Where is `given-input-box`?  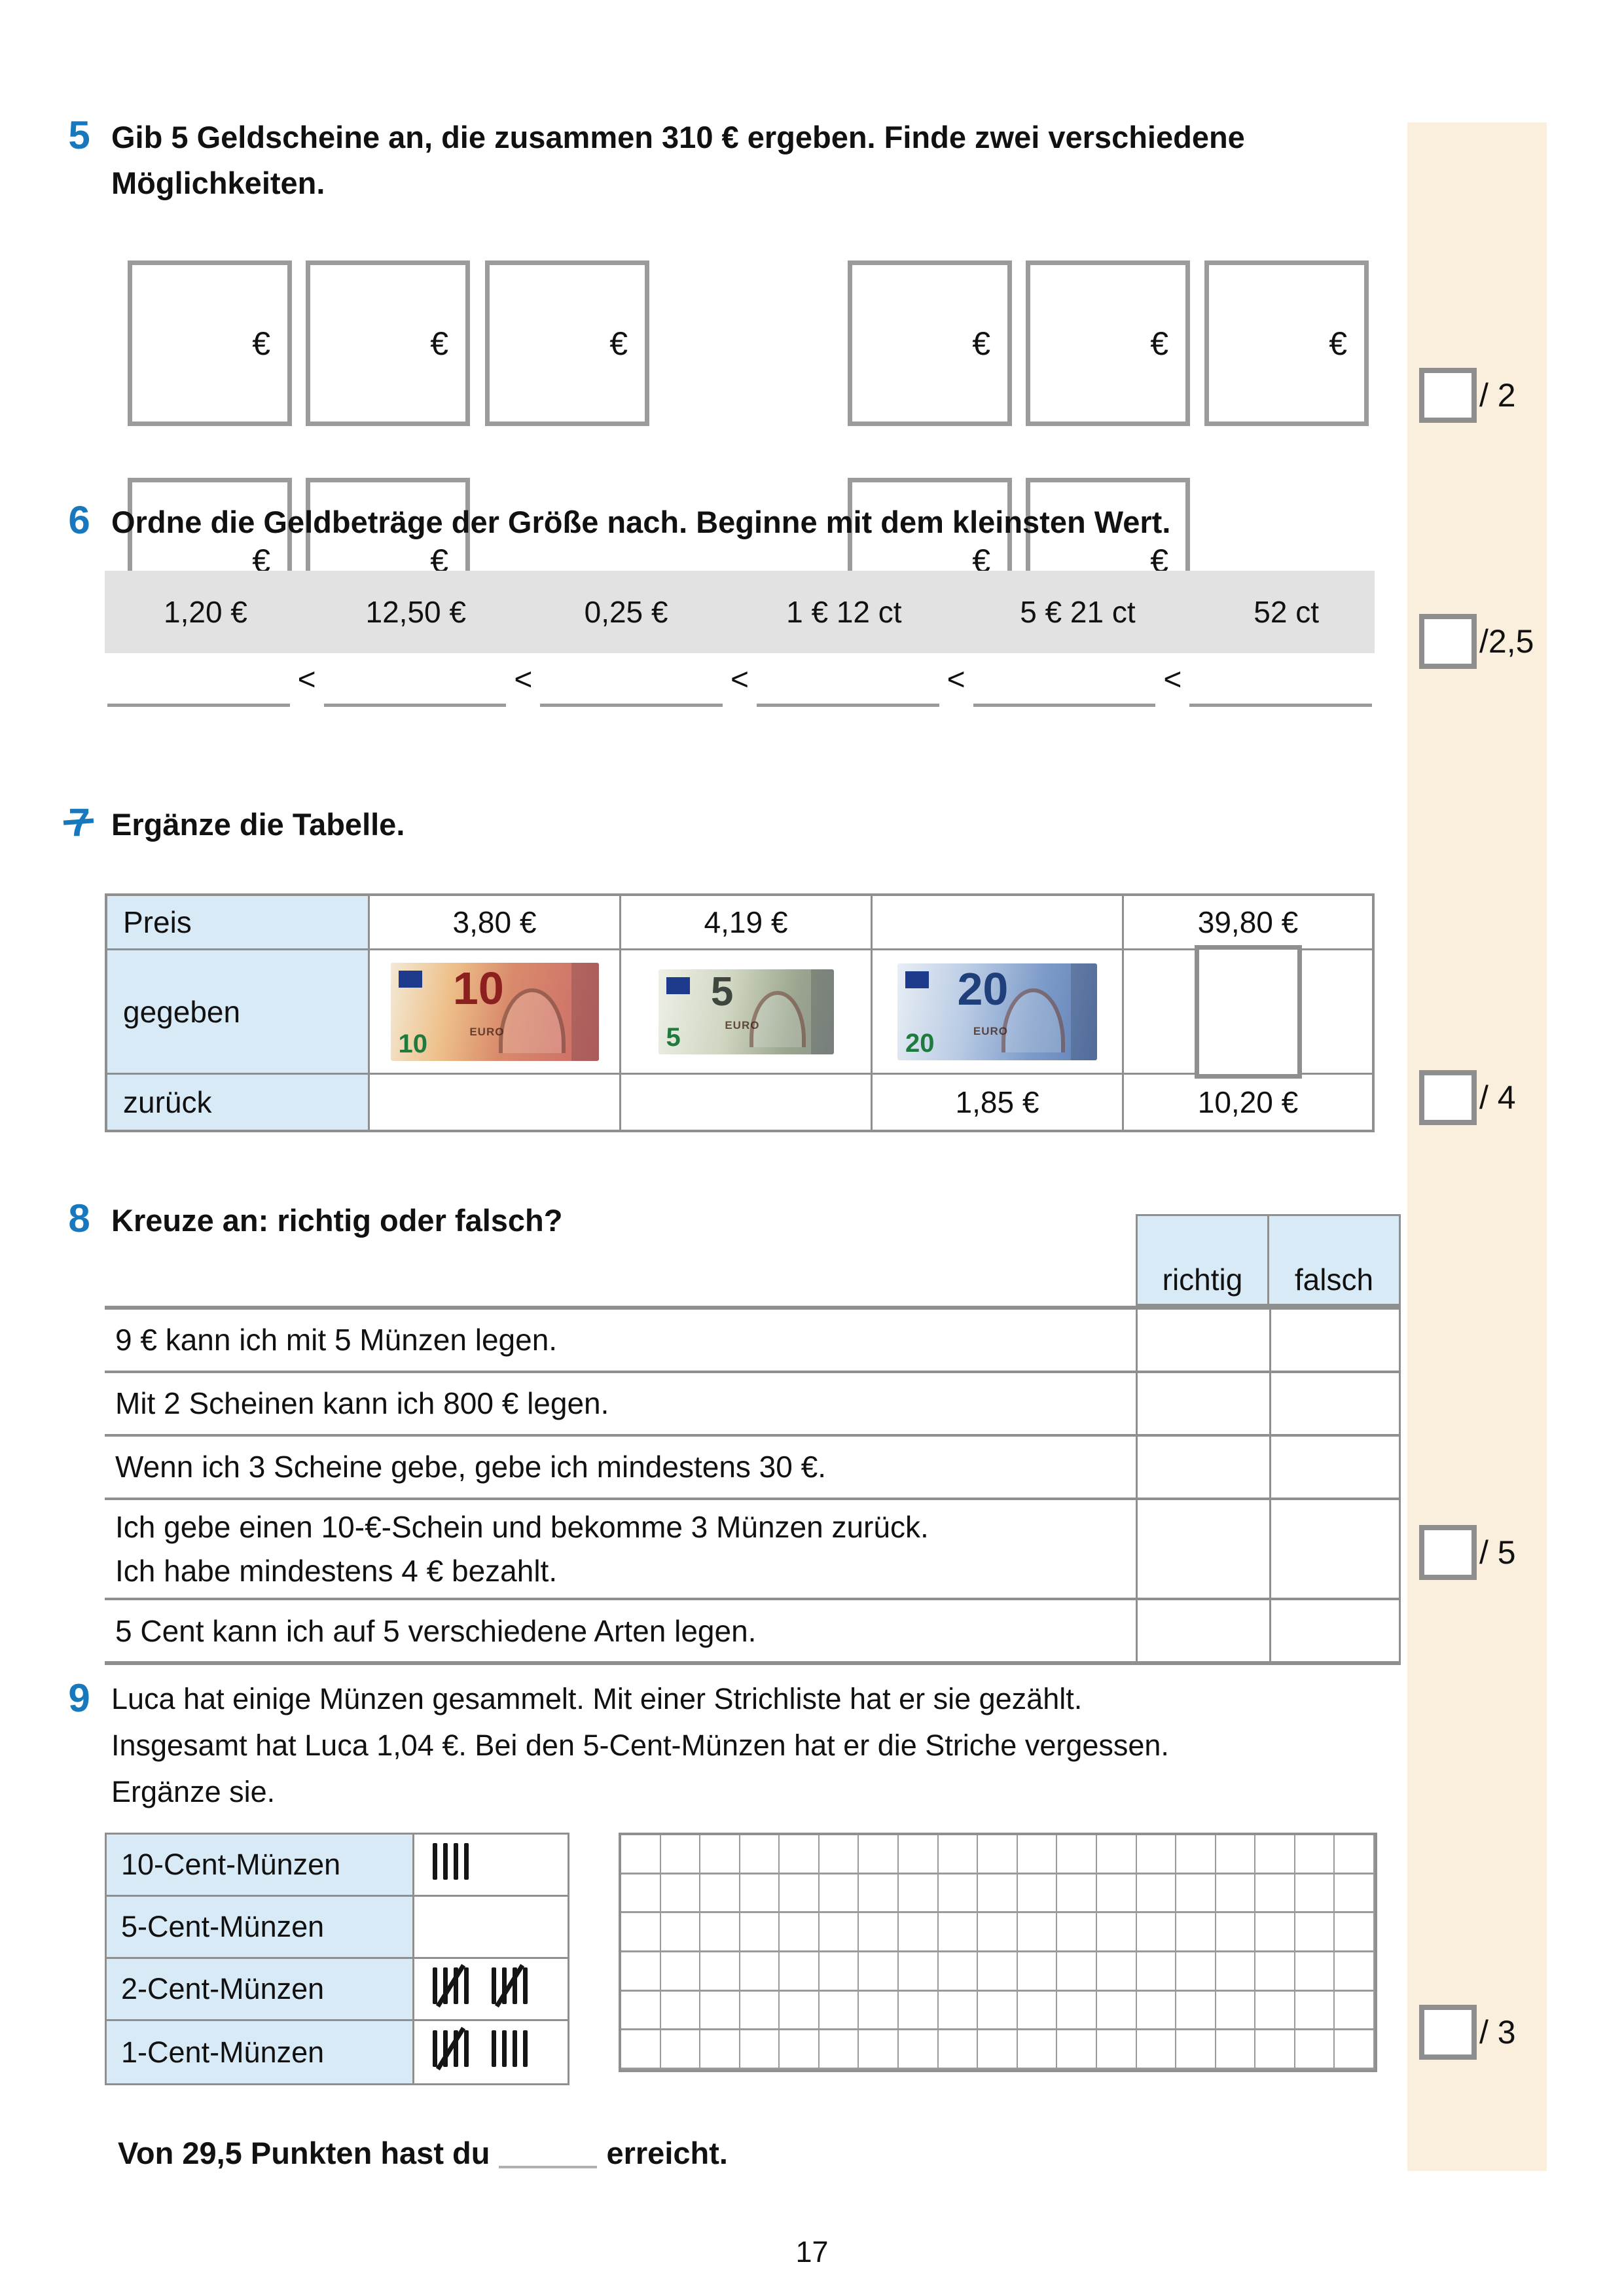
given-input-box is located at coordinates (1248, 1011).